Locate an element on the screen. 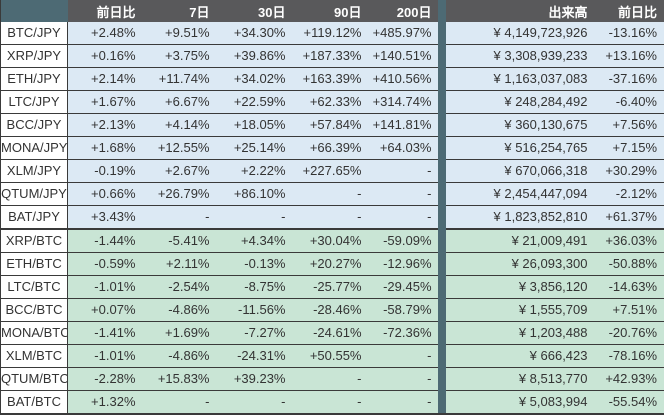  cell-change-90d: - is located at coordinates (329, 217).